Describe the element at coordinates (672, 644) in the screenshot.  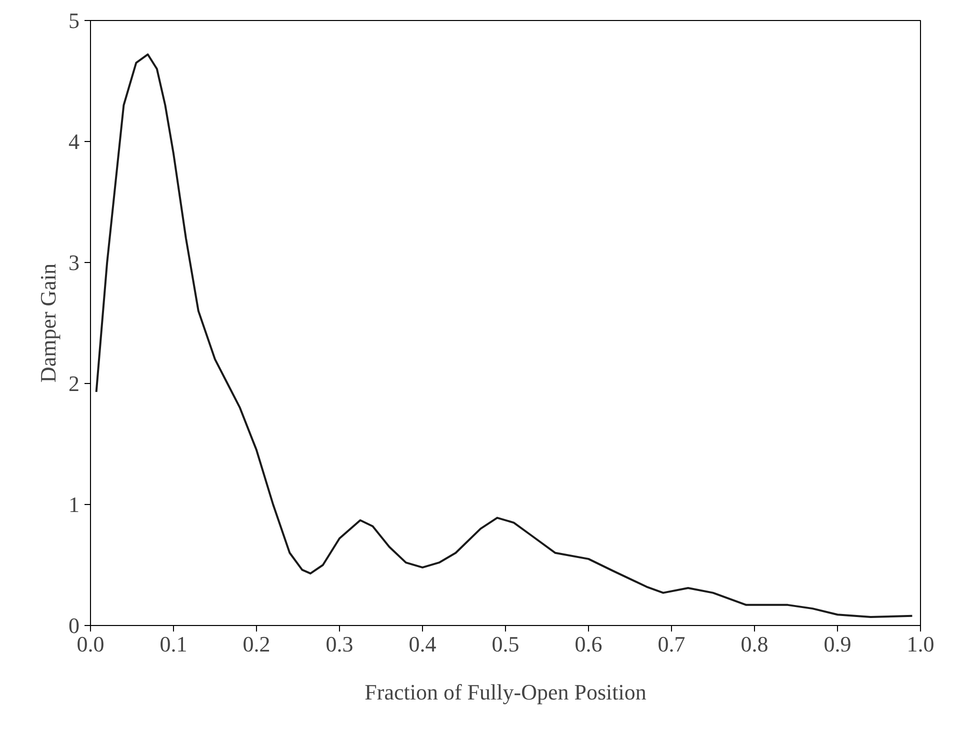
I see `x-tick-label: 0.7` at that location.